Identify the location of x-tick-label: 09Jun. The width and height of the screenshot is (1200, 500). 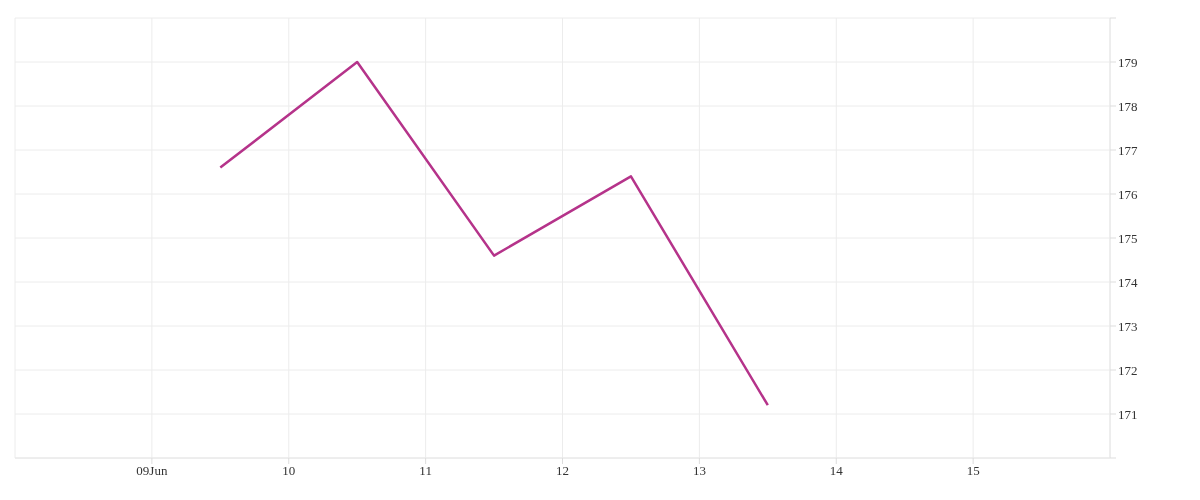
(152, 471).